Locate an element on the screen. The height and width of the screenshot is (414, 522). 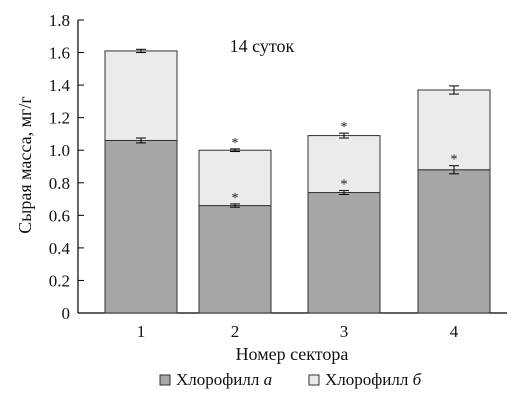
x-tick-label: 2 is located at coordinates (235, 331).